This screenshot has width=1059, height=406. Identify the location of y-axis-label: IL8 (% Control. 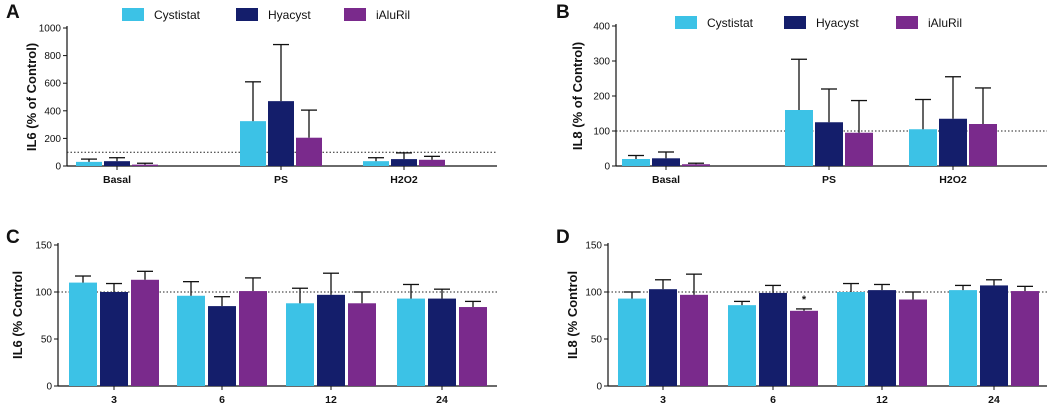
(572, 315).